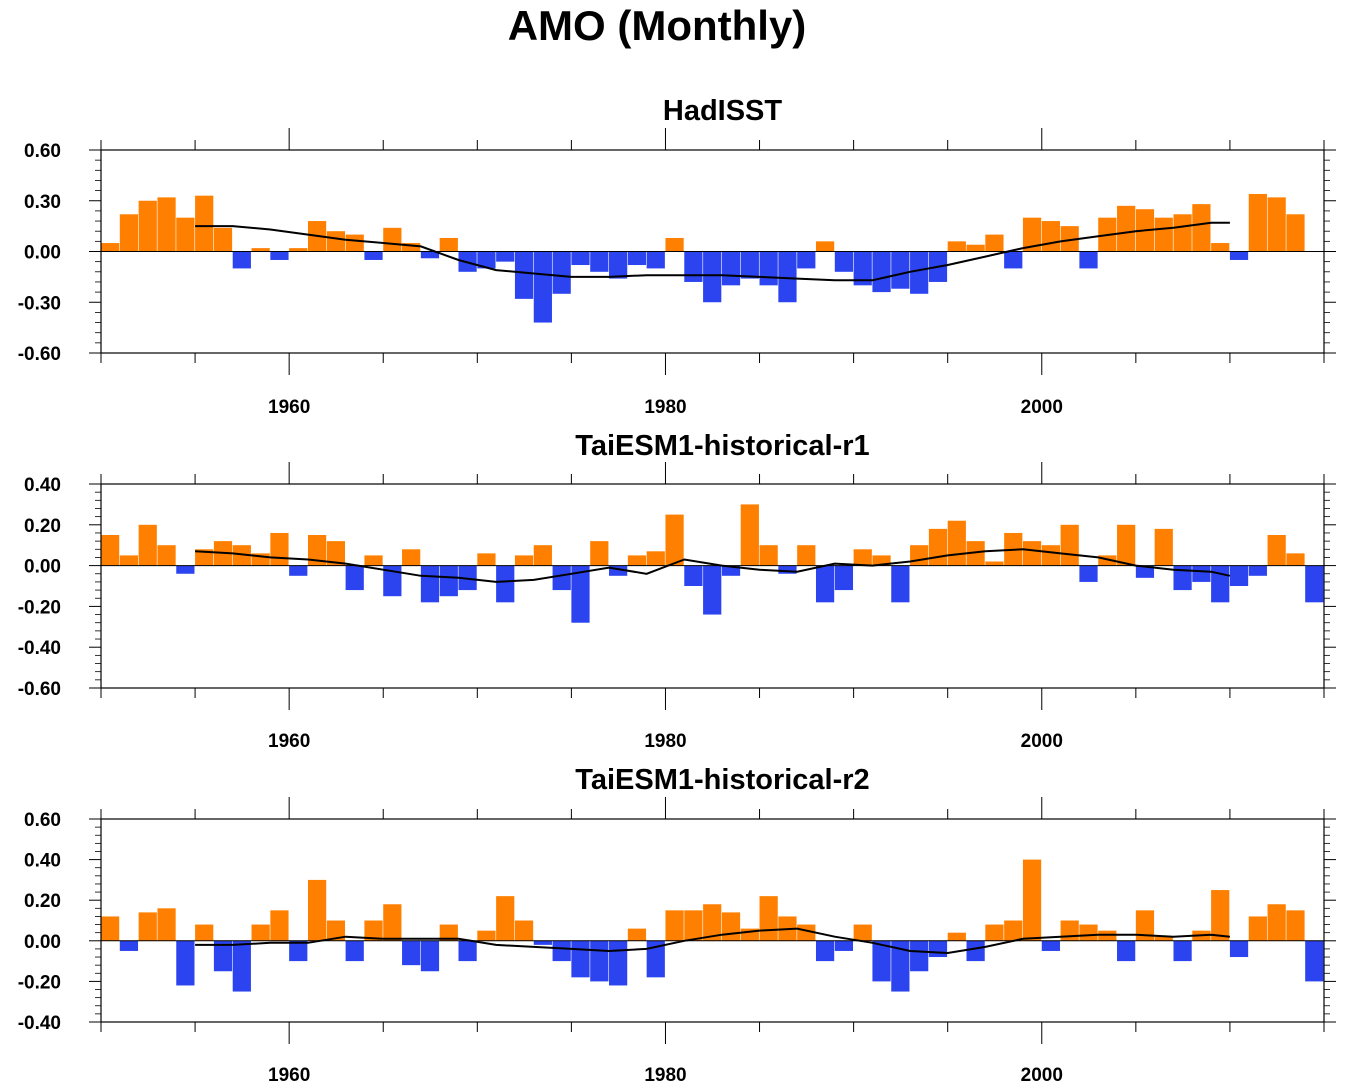 The image size is (1357, 1089). What do you see at coordinates (289, 741) in the screenshot?
I see `panel-2-xtick-label: 1960` at bounding box center [289, 741].